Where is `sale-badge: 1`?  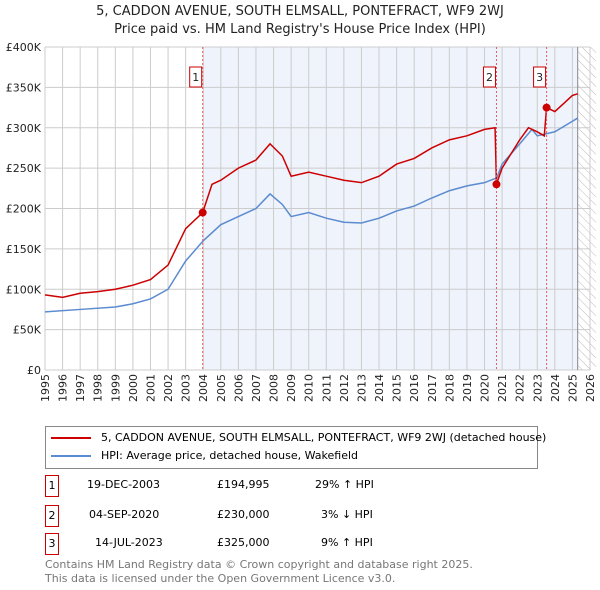
sale-badge: 1 is located at coordinates (52, 486).